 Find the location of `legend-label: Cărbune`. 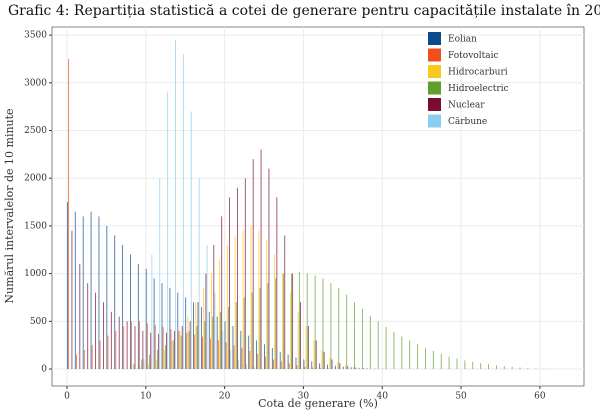

legend-label: Cărbune is located at coordinates (467, 121).